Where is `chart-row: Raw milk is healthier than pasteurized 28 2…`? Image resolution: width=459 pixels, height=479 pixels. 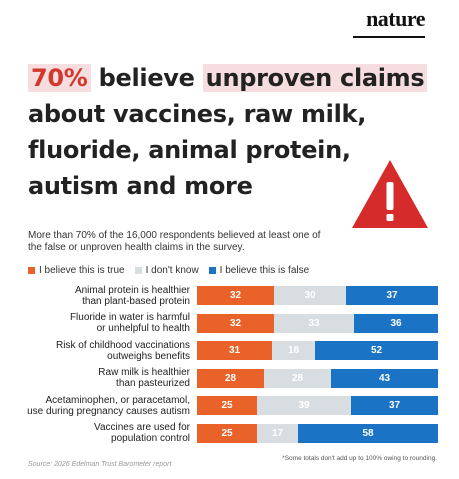 chart-row: Raw milk is healthier than pasteurized 28 2… is located at coordinates (229, 378).